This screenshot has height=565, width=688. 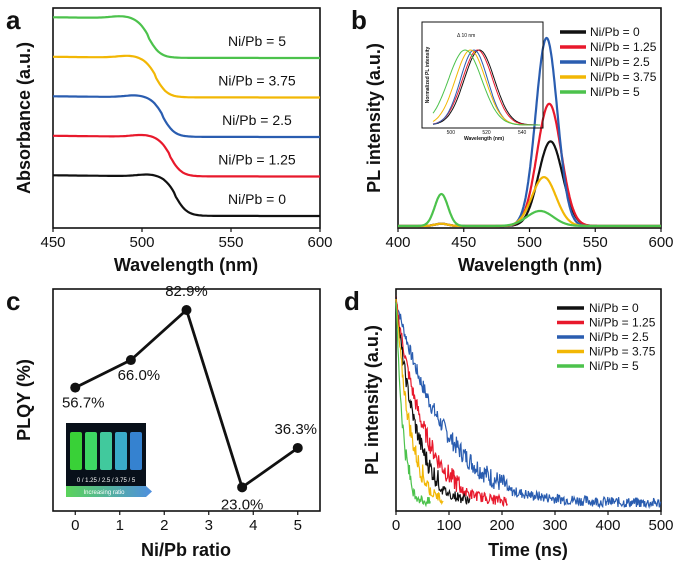 What do you see at coordinates (620, 62) in the screenshot?
I see `legend-label-ni-pb-2-5: Ni/Pb = 2.5` at bounding box center [620, 62].